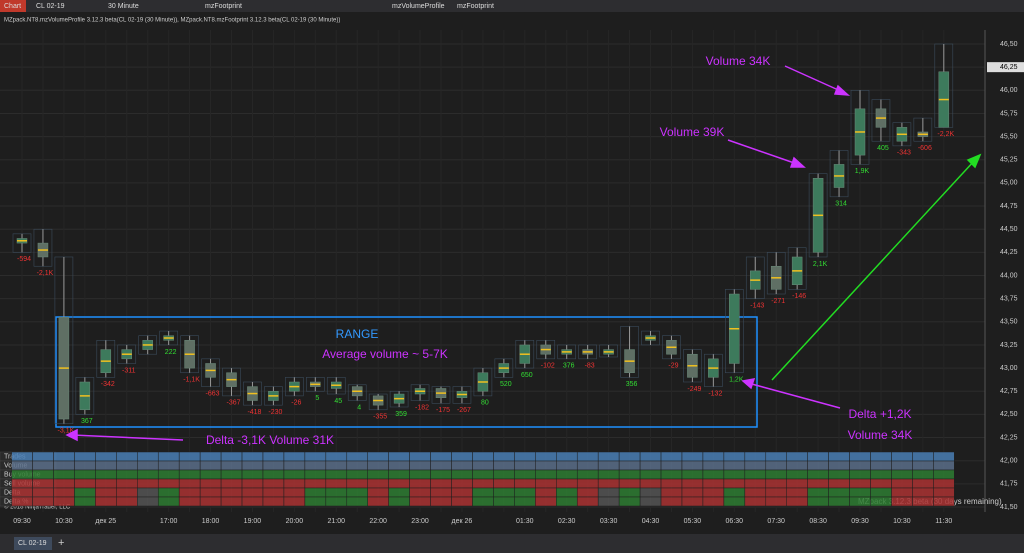 This screenshot has height=553, width=1024. What do you see at coordinates (33, 543) in the screenshot?
I see `tab` at bounding box center [33, 543].